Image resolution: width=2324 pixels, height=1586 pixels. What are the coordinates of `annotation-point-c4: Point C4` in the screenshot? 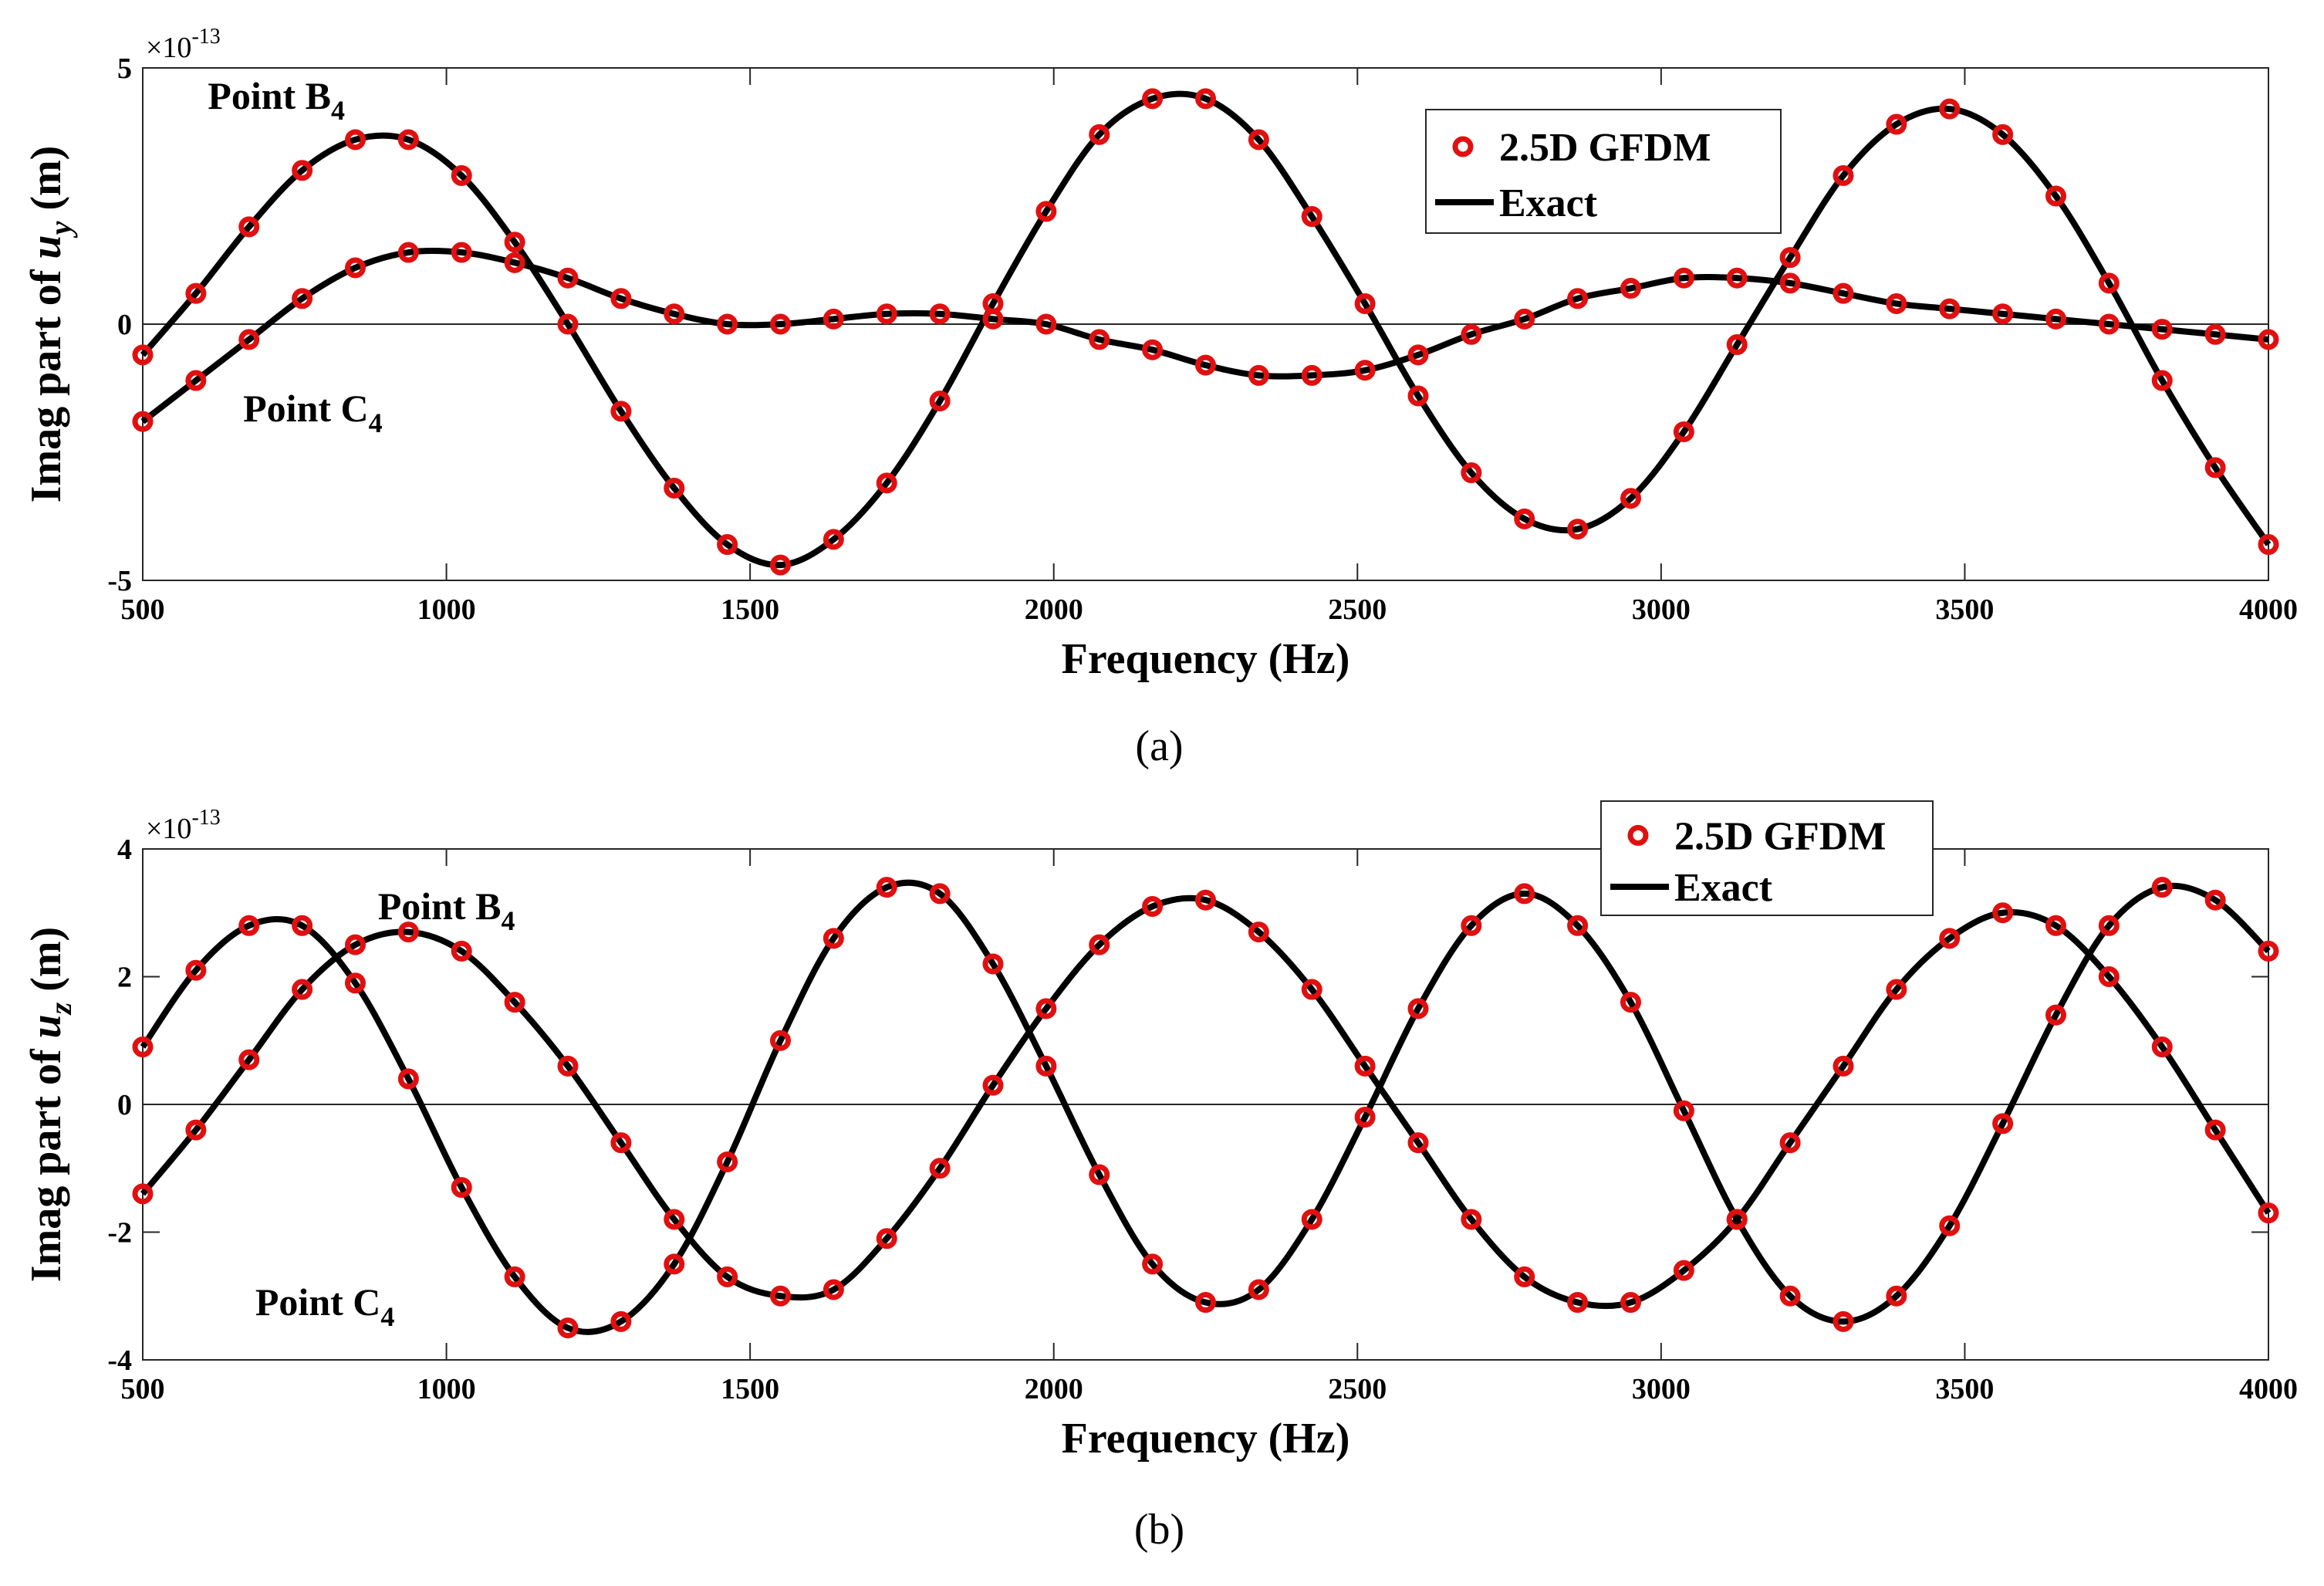 It's located at (324, 1306).